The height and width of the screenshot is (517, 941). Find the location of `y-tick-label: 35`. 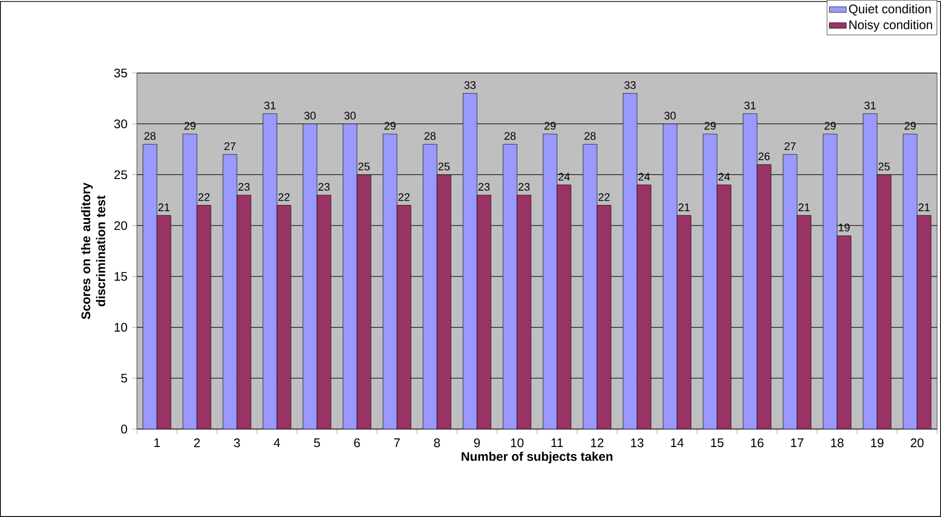

y-tick-label: 35 is located at coordinates (121, 73).